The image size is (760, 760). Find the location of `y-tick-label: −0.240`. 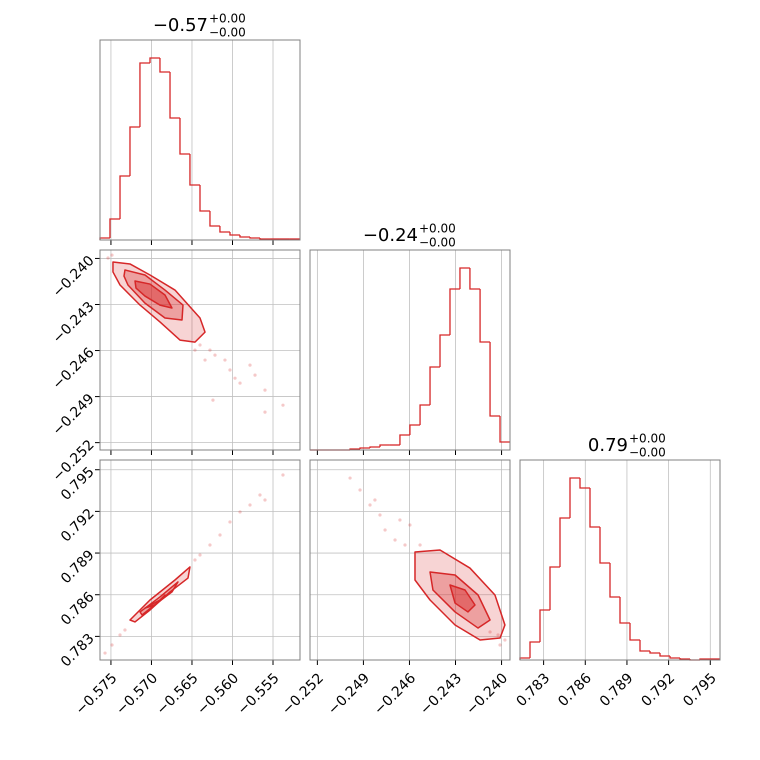

y-tick-label: −0.240 is located at coordinates (74, 277).